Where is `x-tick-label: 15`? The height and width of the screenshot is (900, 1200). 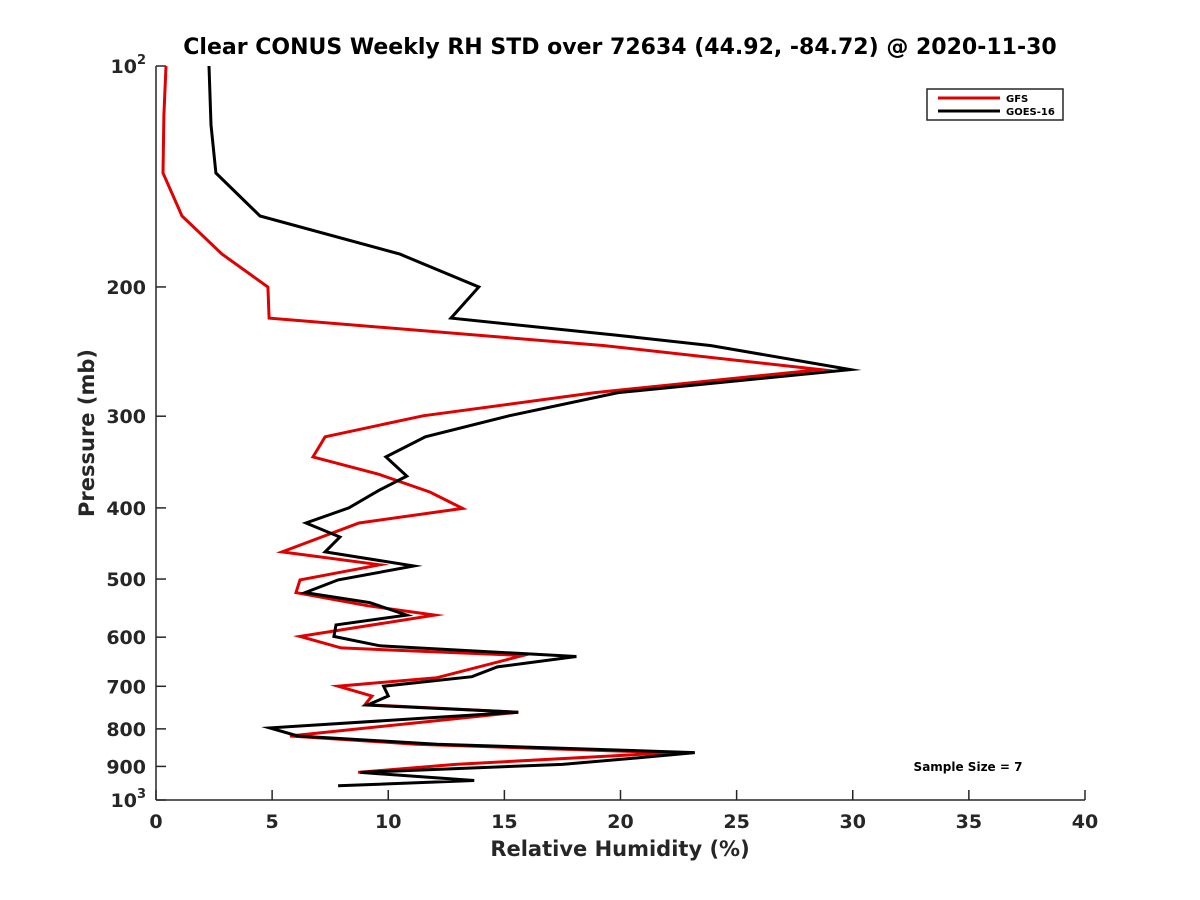
x-tick-label: 15 is located at coordinates (504, 822).